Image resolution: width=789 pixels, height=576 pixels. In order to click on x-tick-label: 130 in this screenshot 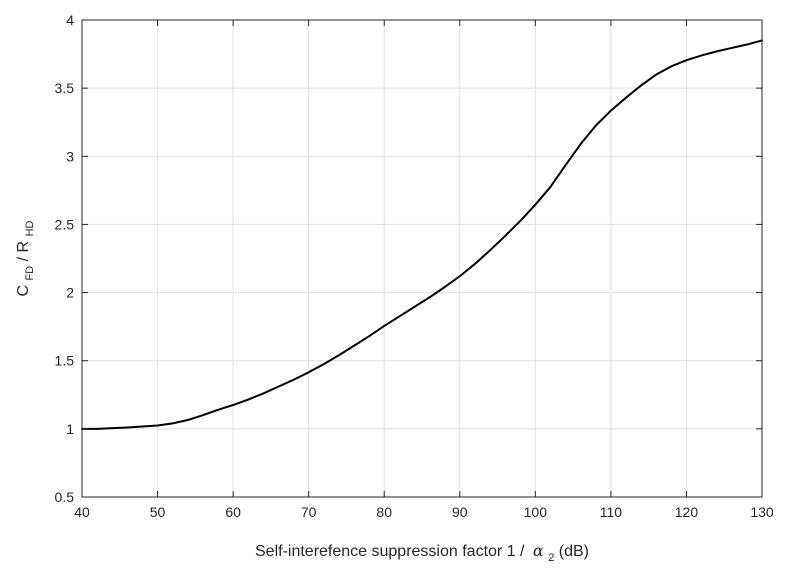, I will do `click(762, 512)`.